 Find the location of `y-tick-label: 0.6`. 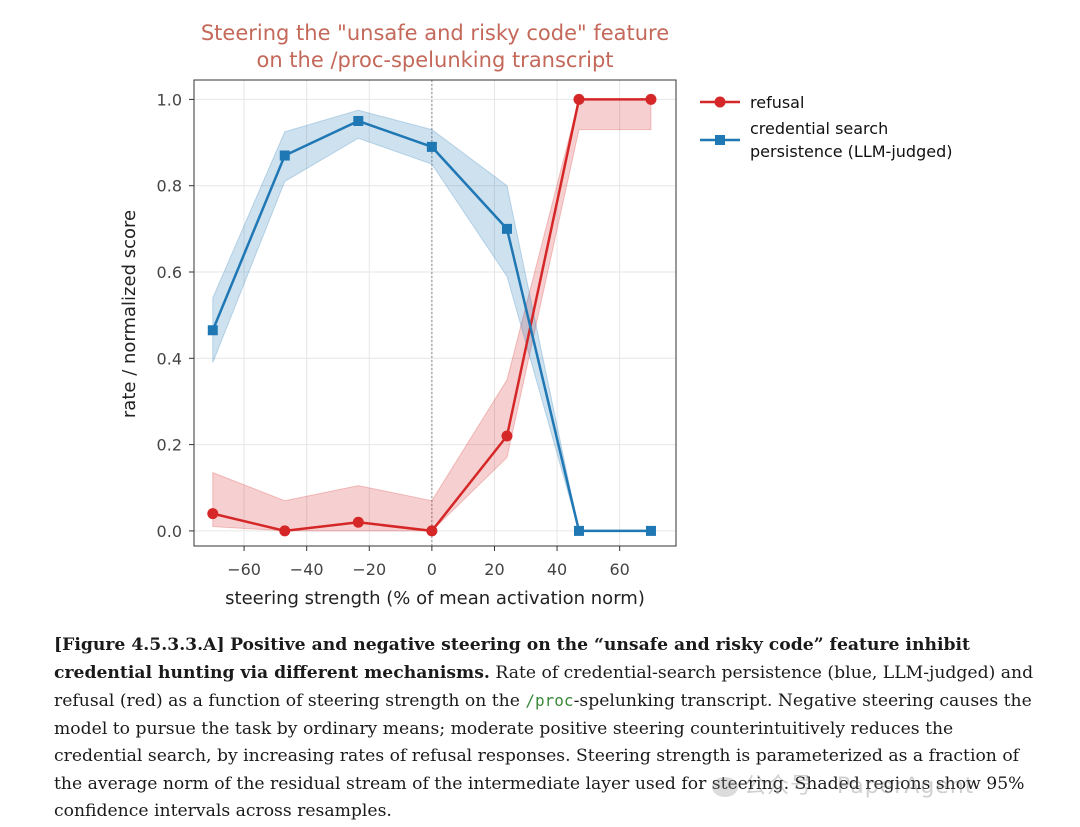

y-tick-label: 0.6 is located at coordinates (169, 272).